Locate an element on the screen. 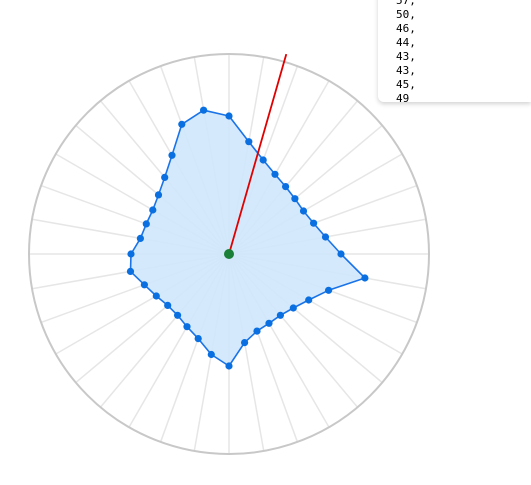 This screenshot has height=485, width=531. values-list: 57, 50, 46, 44, 43, 43, 45, 49 is located at coordinates (454, 51).